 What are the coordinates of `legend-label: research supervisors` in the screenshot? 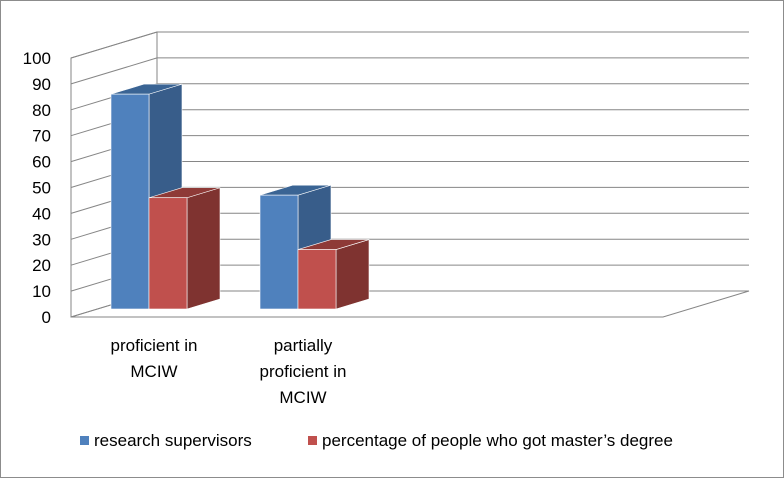 It's located at (173, 440).